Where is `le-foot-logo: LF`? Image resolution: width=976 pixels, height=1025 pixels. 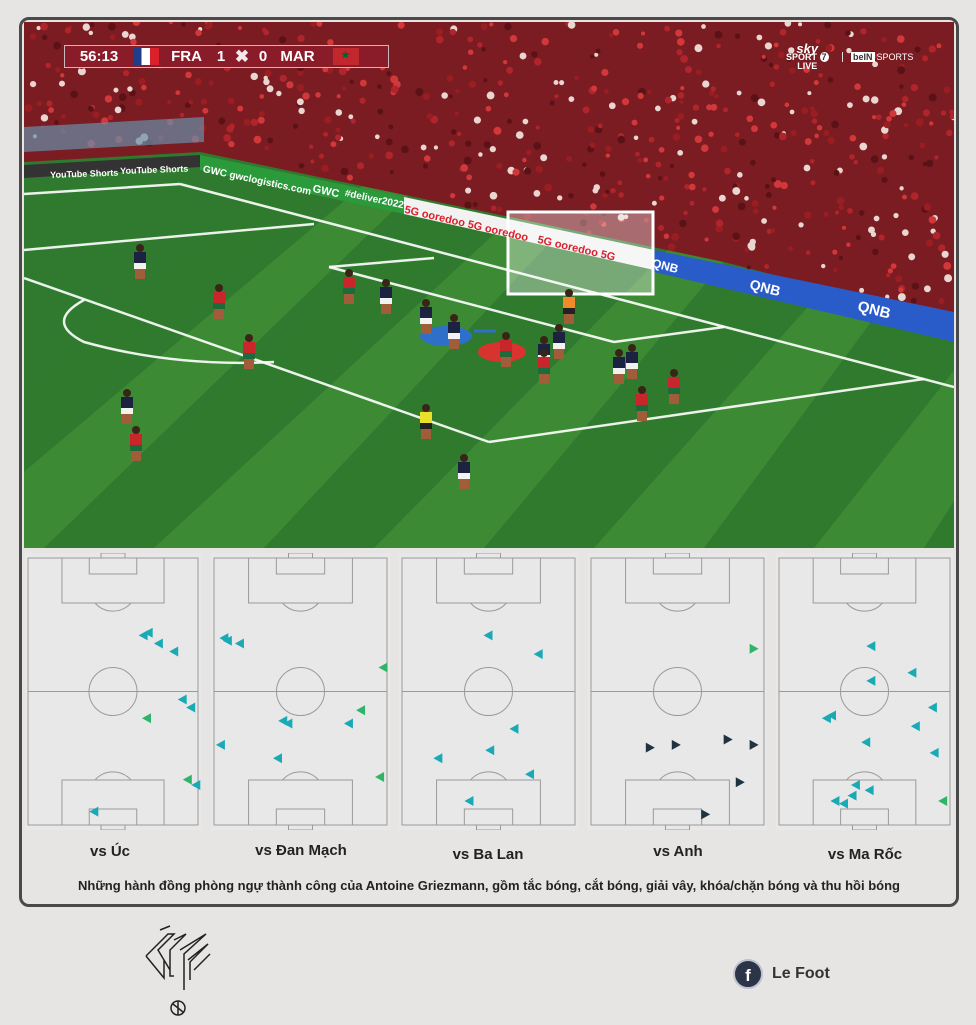 le-foot-logo: LF is located at coordinates (180, 972).